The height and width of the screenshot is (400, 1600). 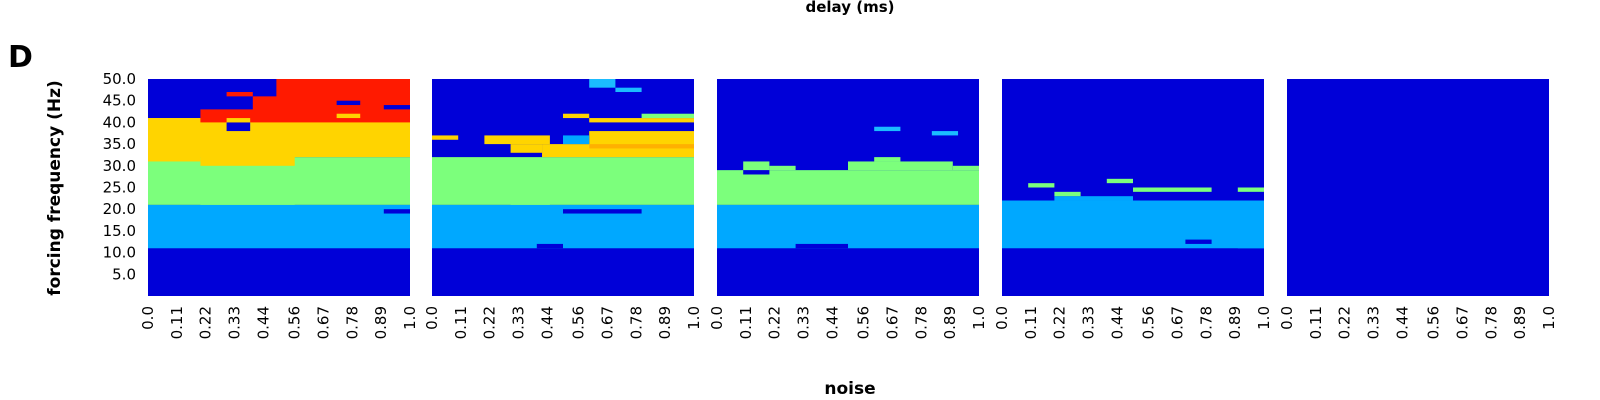 What do you see at coordinates (119, 188) in the screenshot?
I see `y-tick-label: 25.0` at bounding box center [119, 188].